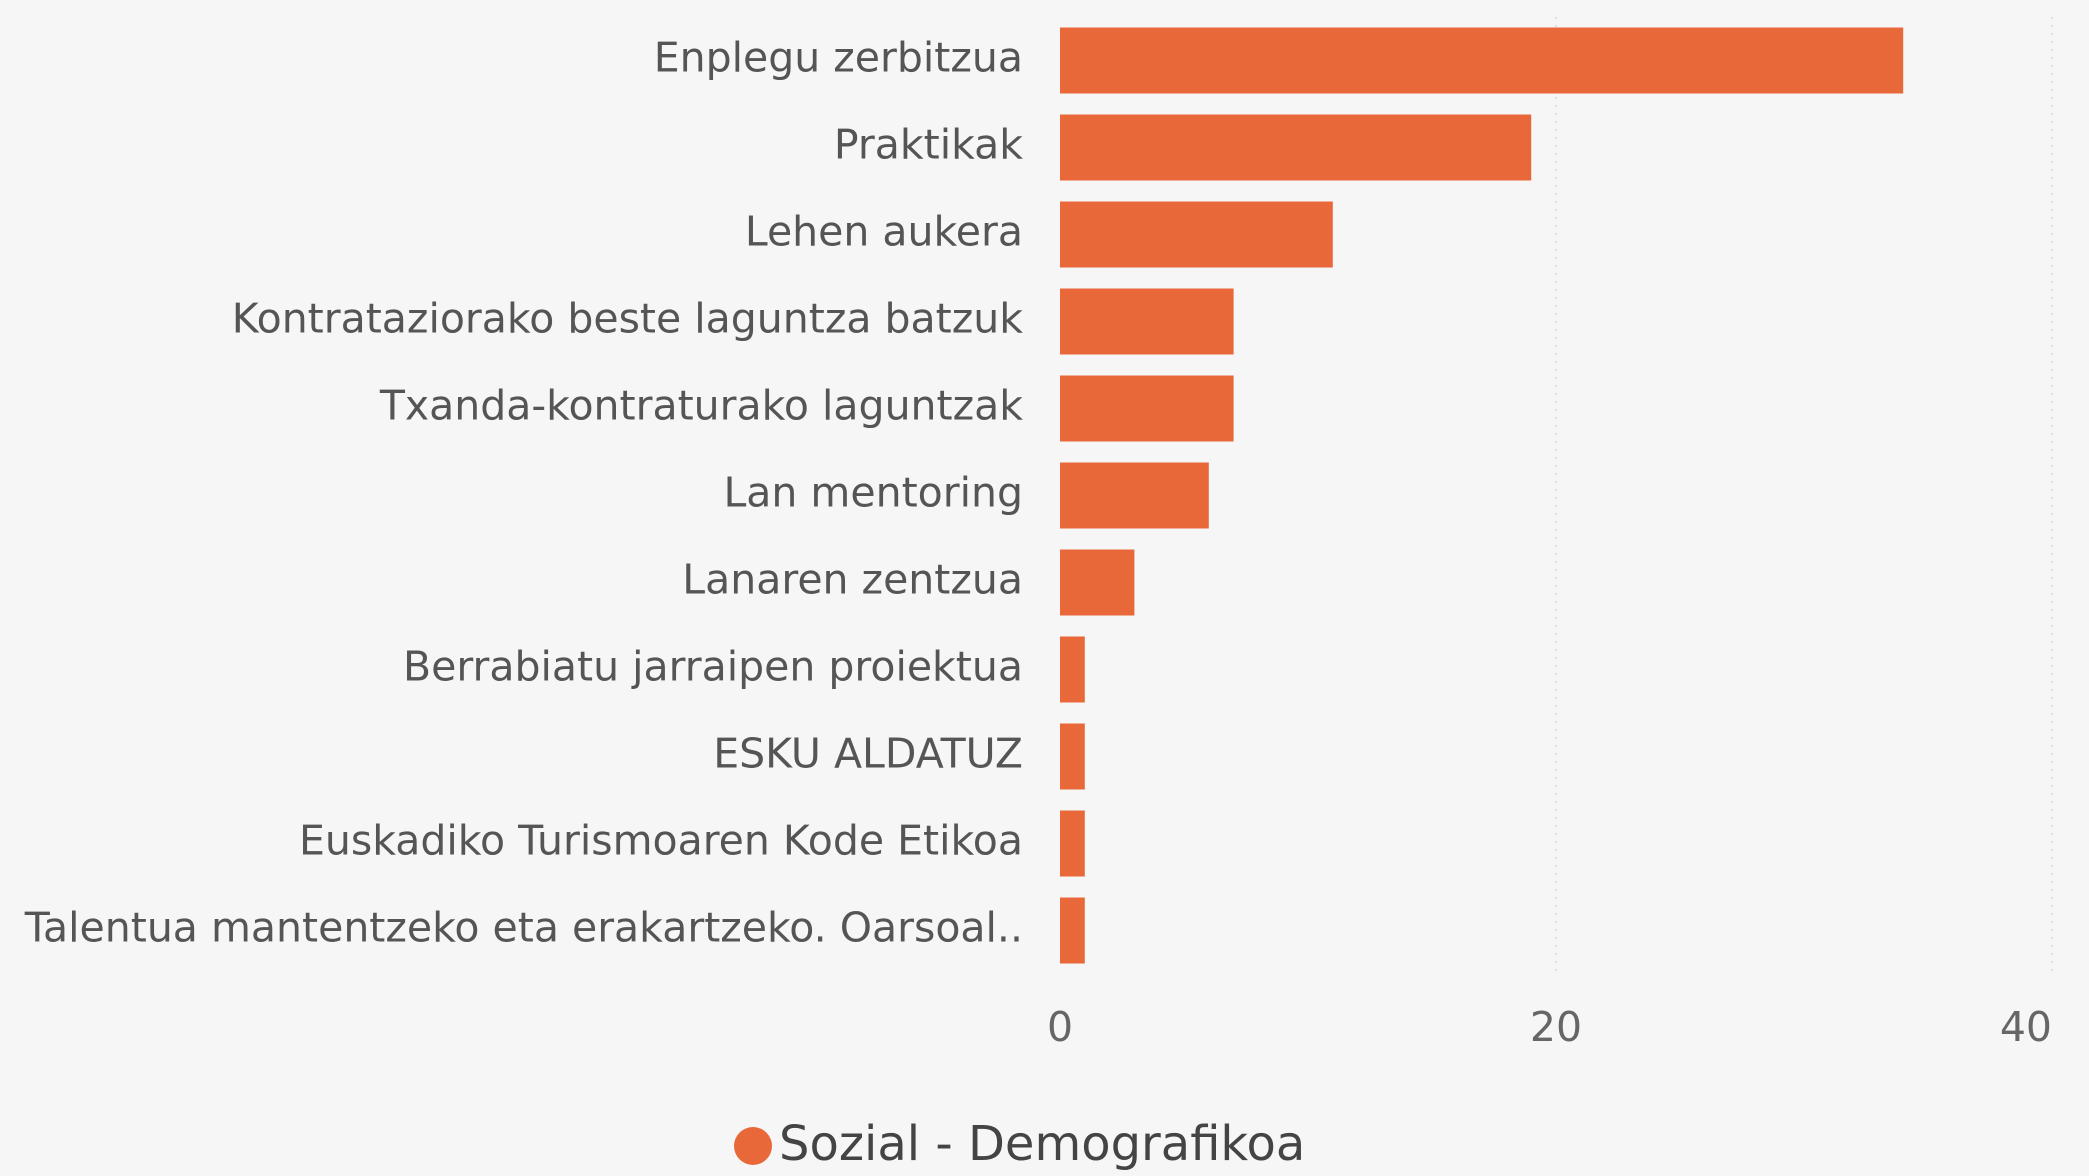 This screenshot has height=1176, width=2089. Describe the element at coordinates (852, 580) in the screenshot. I see `y-tick-label: Lanaren zentzua` at that location.